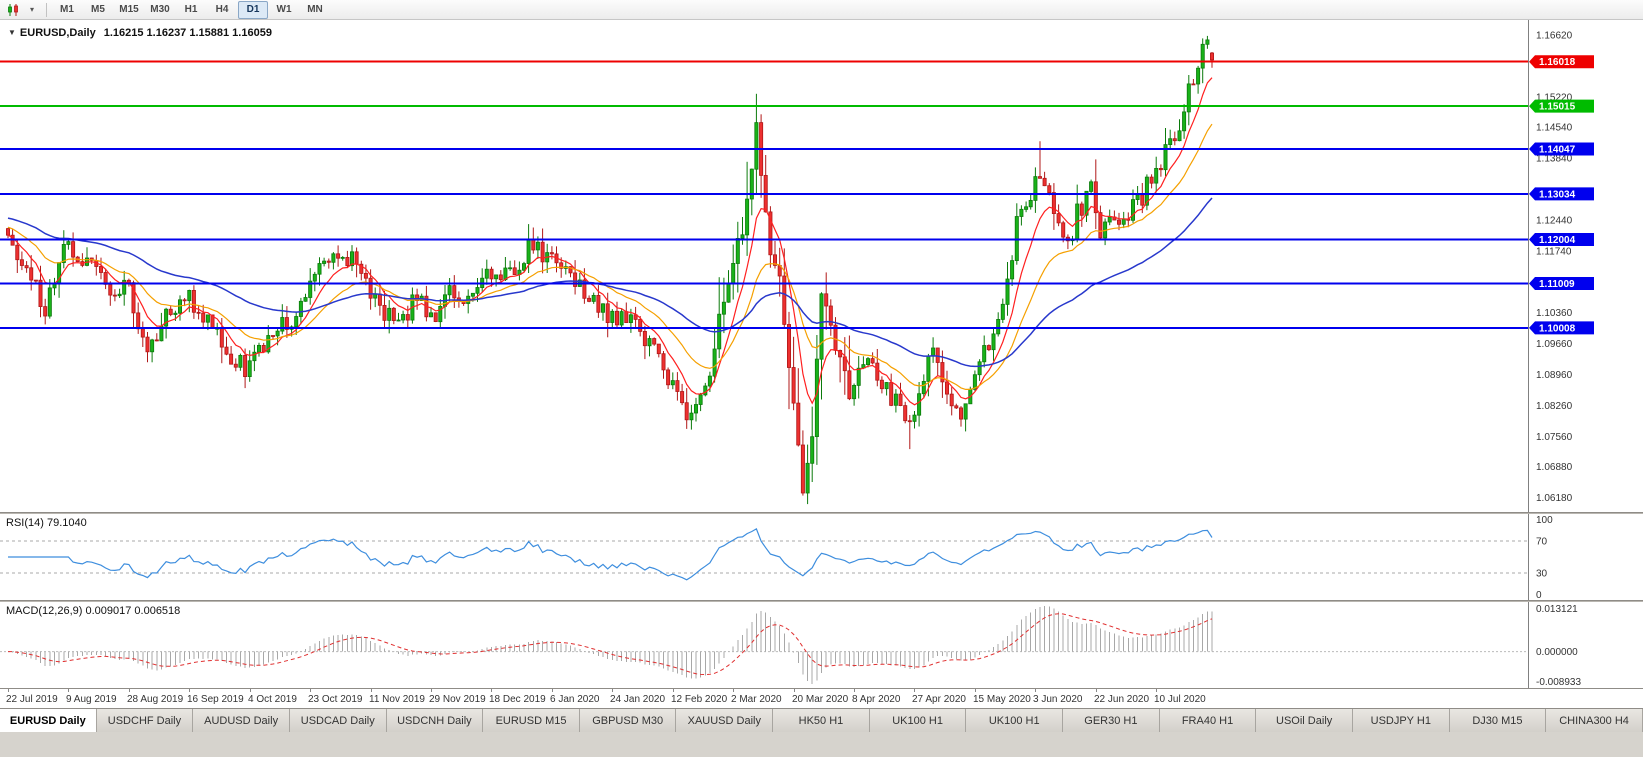  Describe the element at coordinates (215, 699) in the screenshot. I see `date-label: 16 Sep 2019` at that location.